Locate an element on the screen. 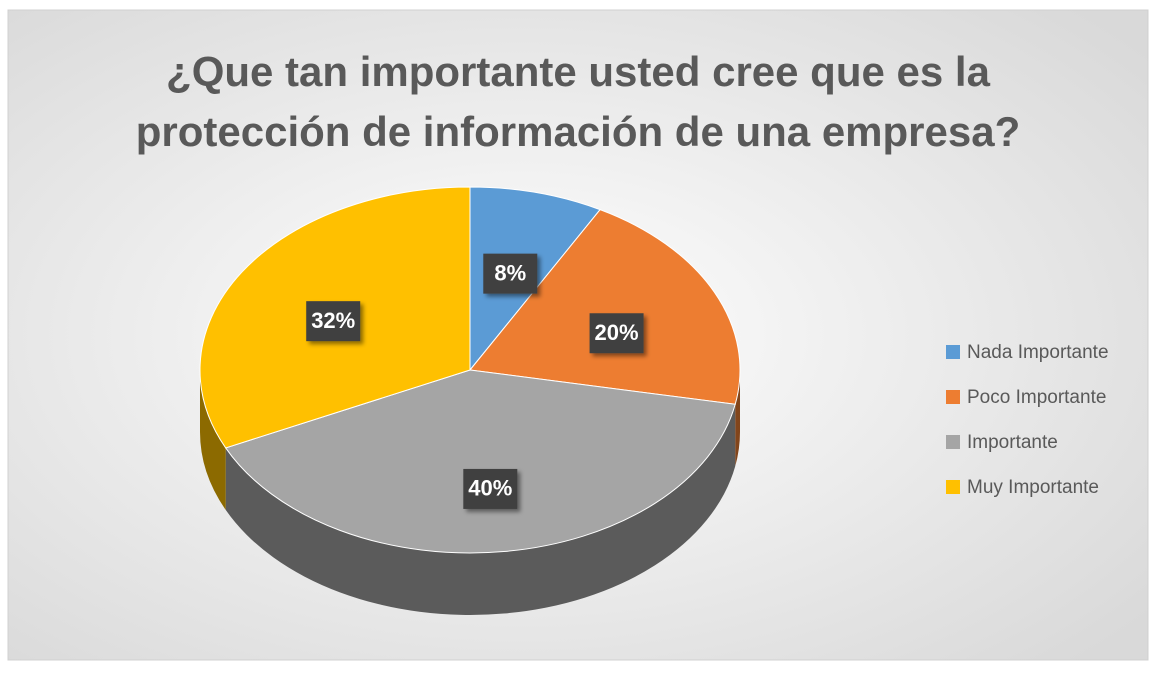 This screenshot has width=1155, height=677. data-label: 40% is located at coordinates (490, 488).